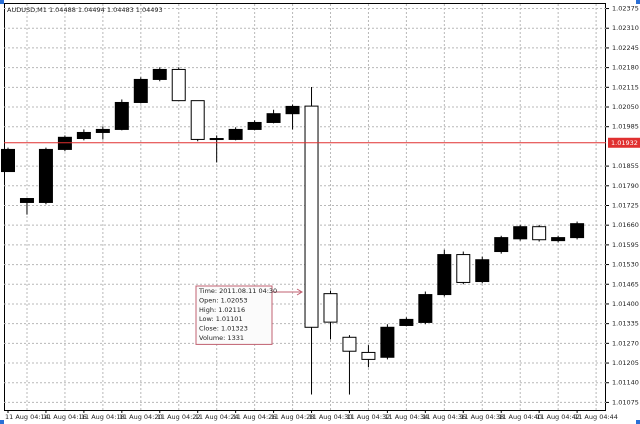 The height and width of the screenshot is (424, 640). What do you see at coordinates (596, 417) in the screenshot?
I see `x-tick-label: 11 Aug 04:44` at bounding box center [596, 417].